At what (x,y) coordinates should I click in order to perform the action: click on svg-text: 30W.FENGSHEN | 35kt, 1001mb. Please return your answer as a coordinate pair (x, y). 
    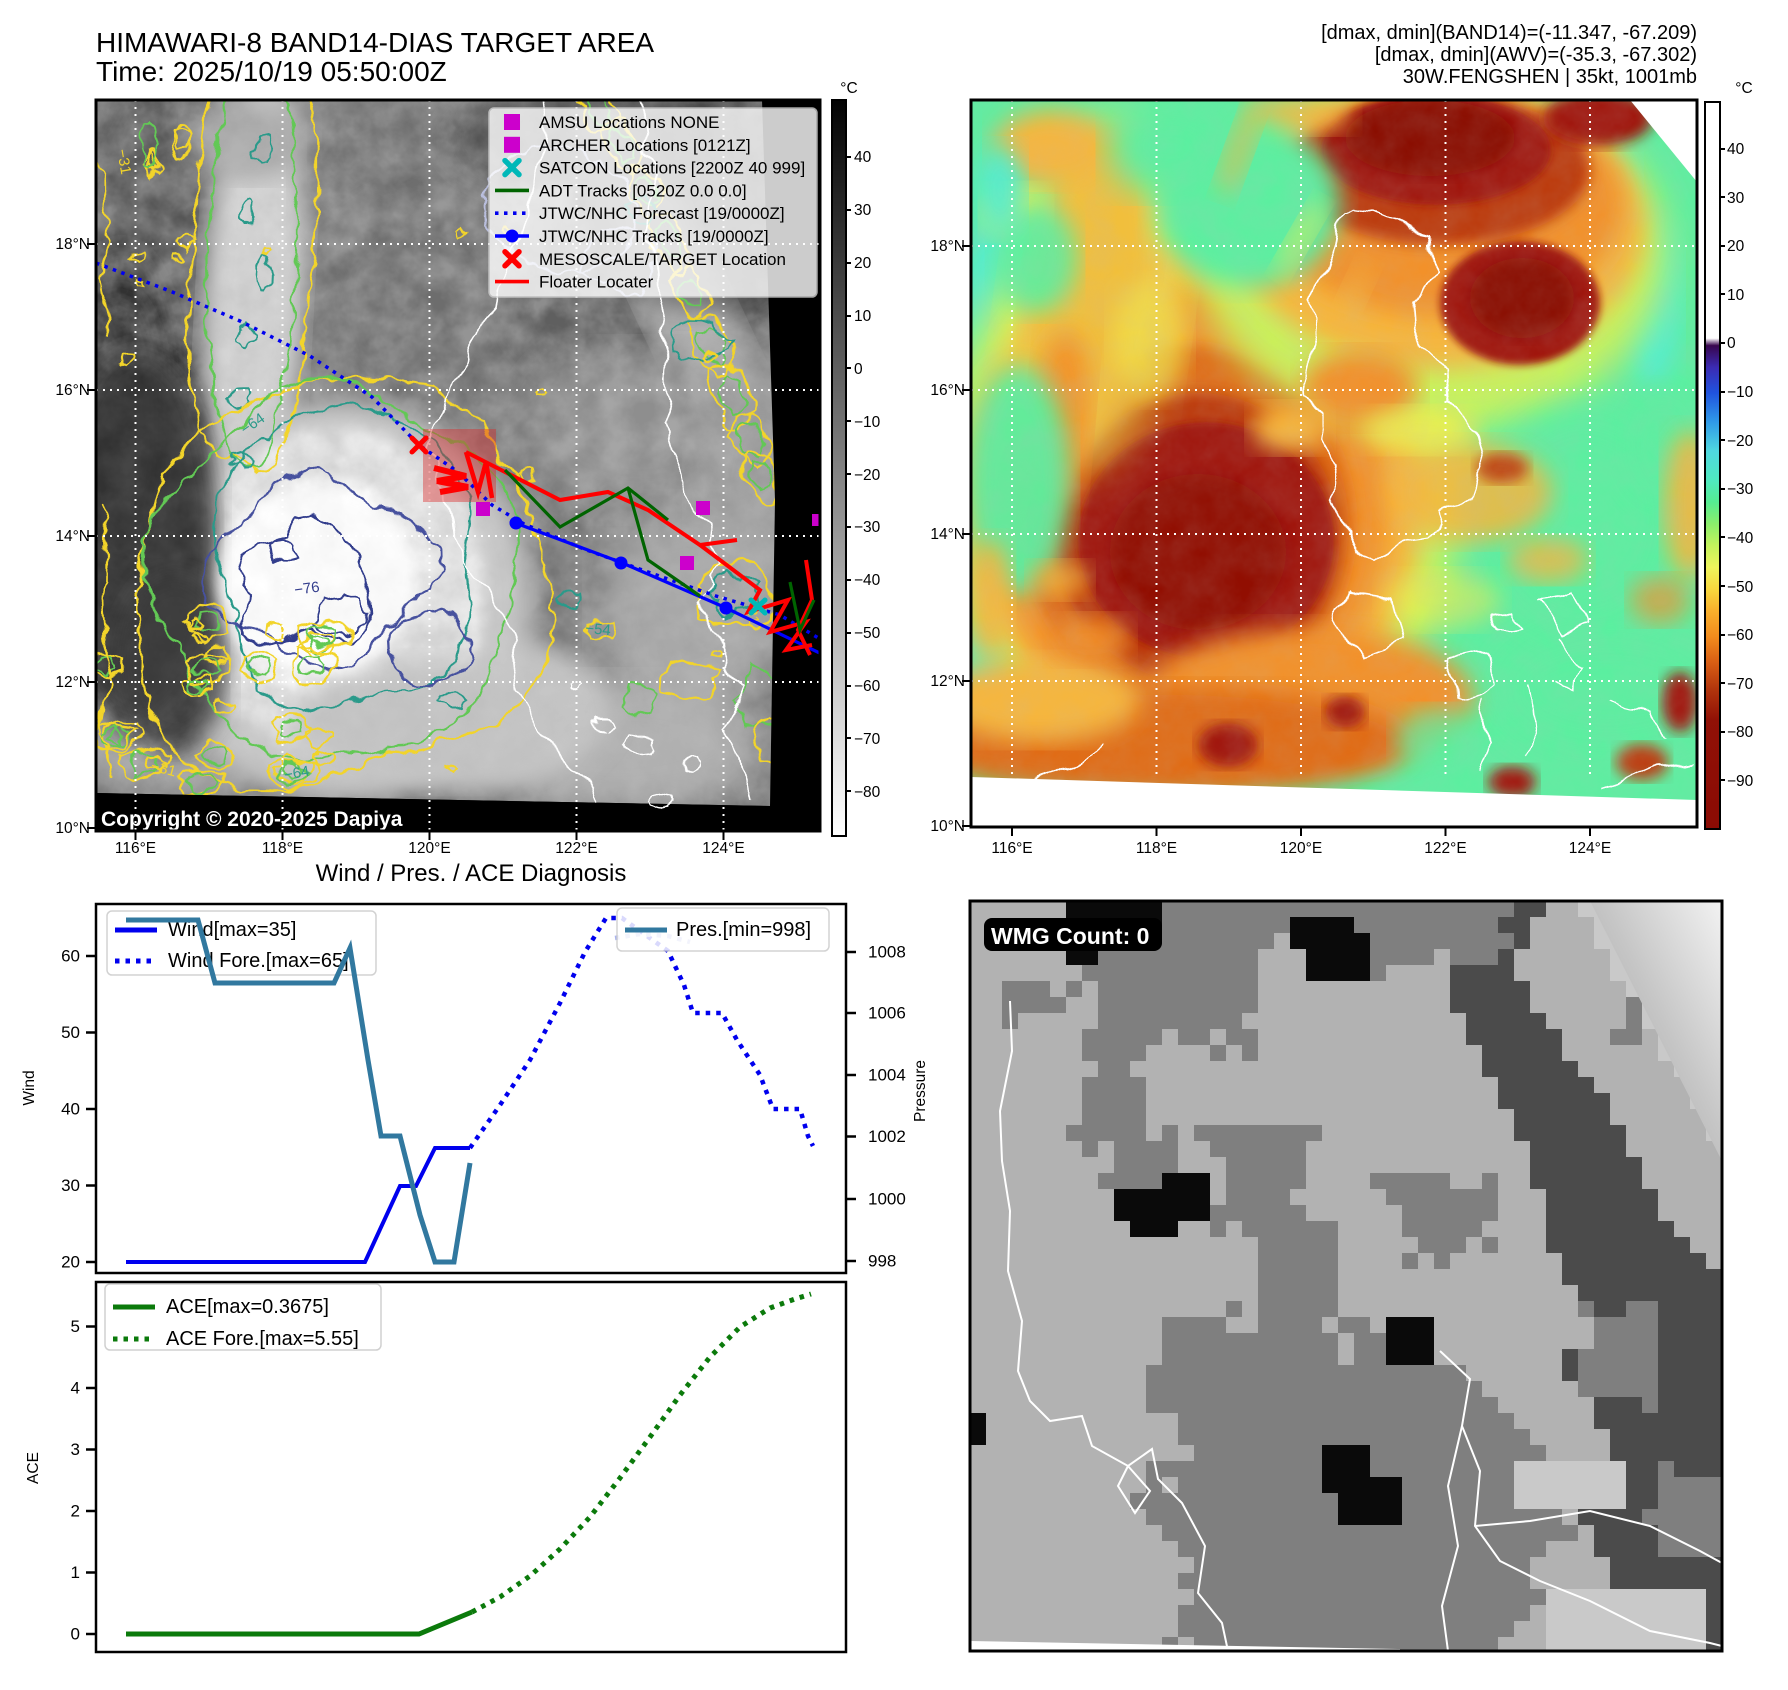
    Looking at the image, I should click on (1550, 77).